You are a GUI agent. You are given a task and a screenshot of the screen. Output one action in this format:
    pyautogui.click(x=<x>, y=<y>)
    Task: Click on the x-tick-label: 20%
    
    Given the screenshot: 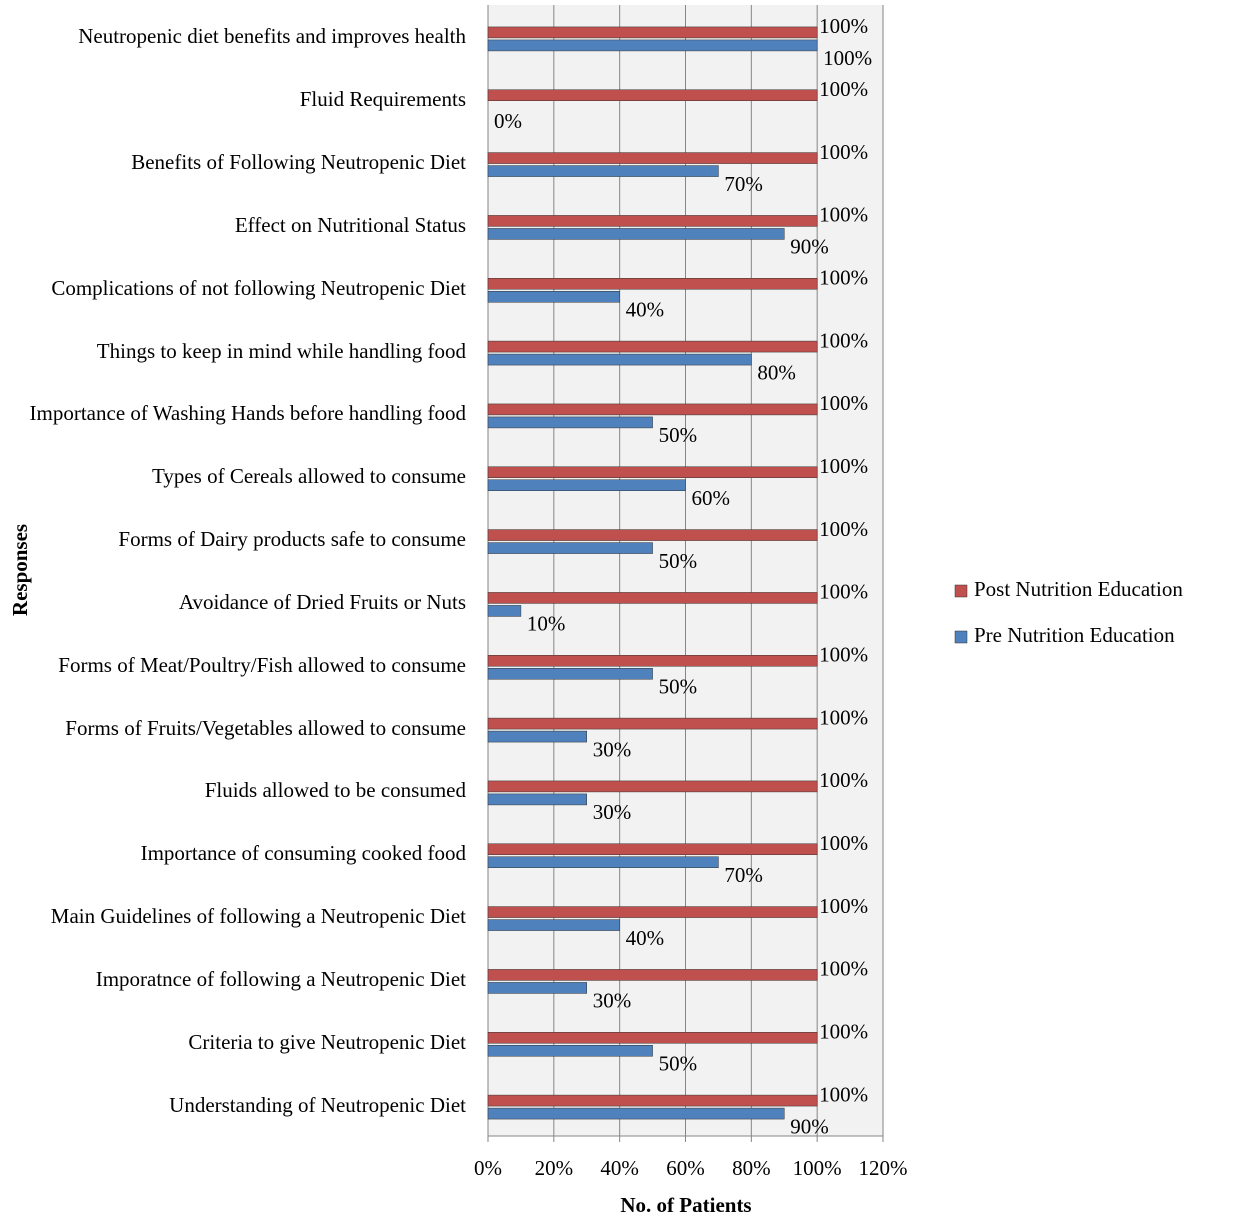 What is the action you would take?
    pyautogui.click(x=554, y=1168)
    